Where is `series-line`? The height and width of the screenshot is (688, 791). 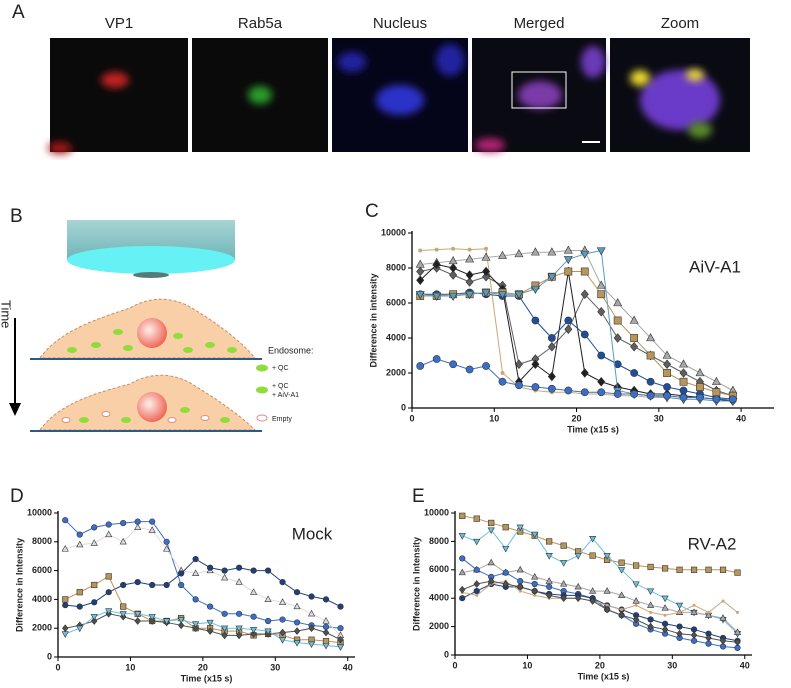 series-line is located at coordinates (577, 332).